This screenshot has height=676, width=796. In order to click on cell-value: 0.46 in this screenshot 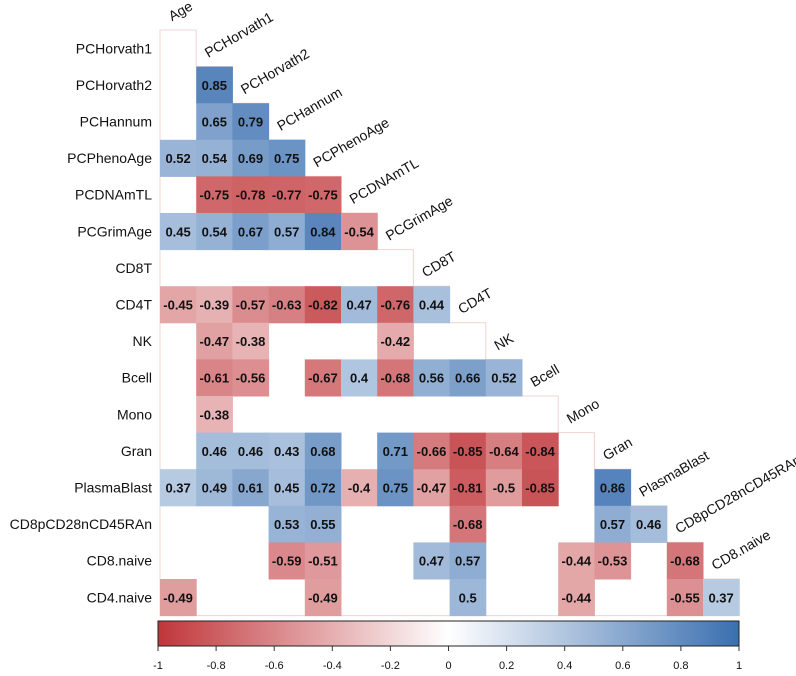, I will do `click(214, 451)`.